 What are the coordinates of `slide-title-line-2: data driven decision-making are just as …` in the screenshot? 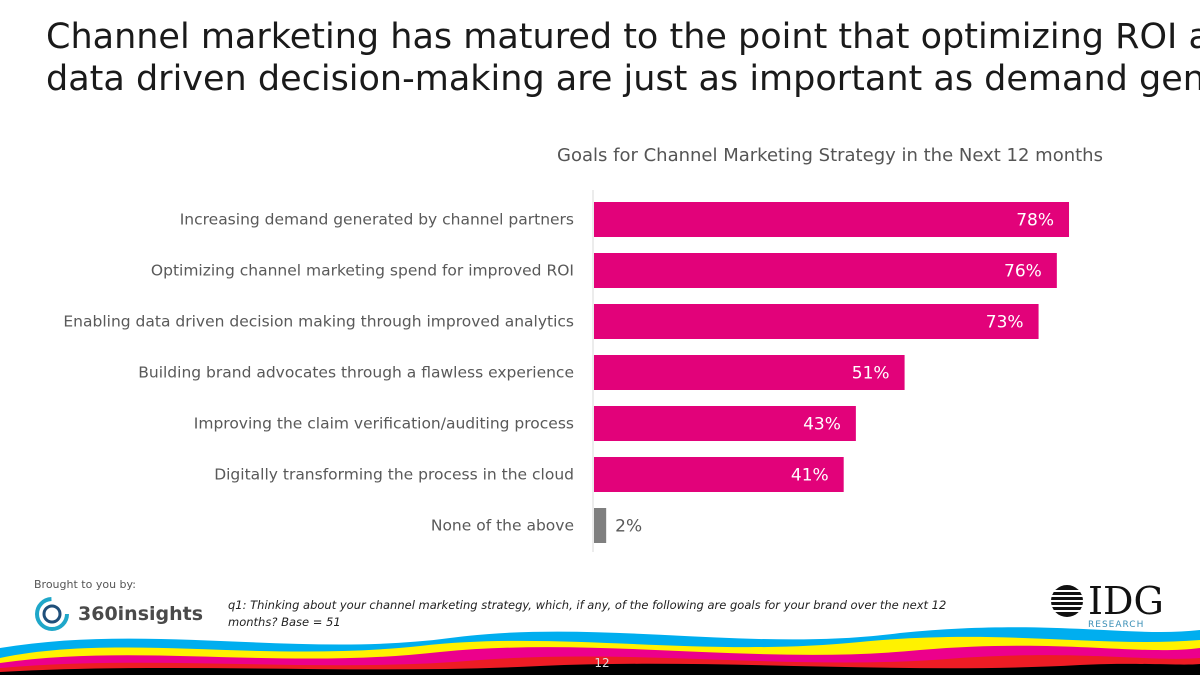 It's located at (623, 79).